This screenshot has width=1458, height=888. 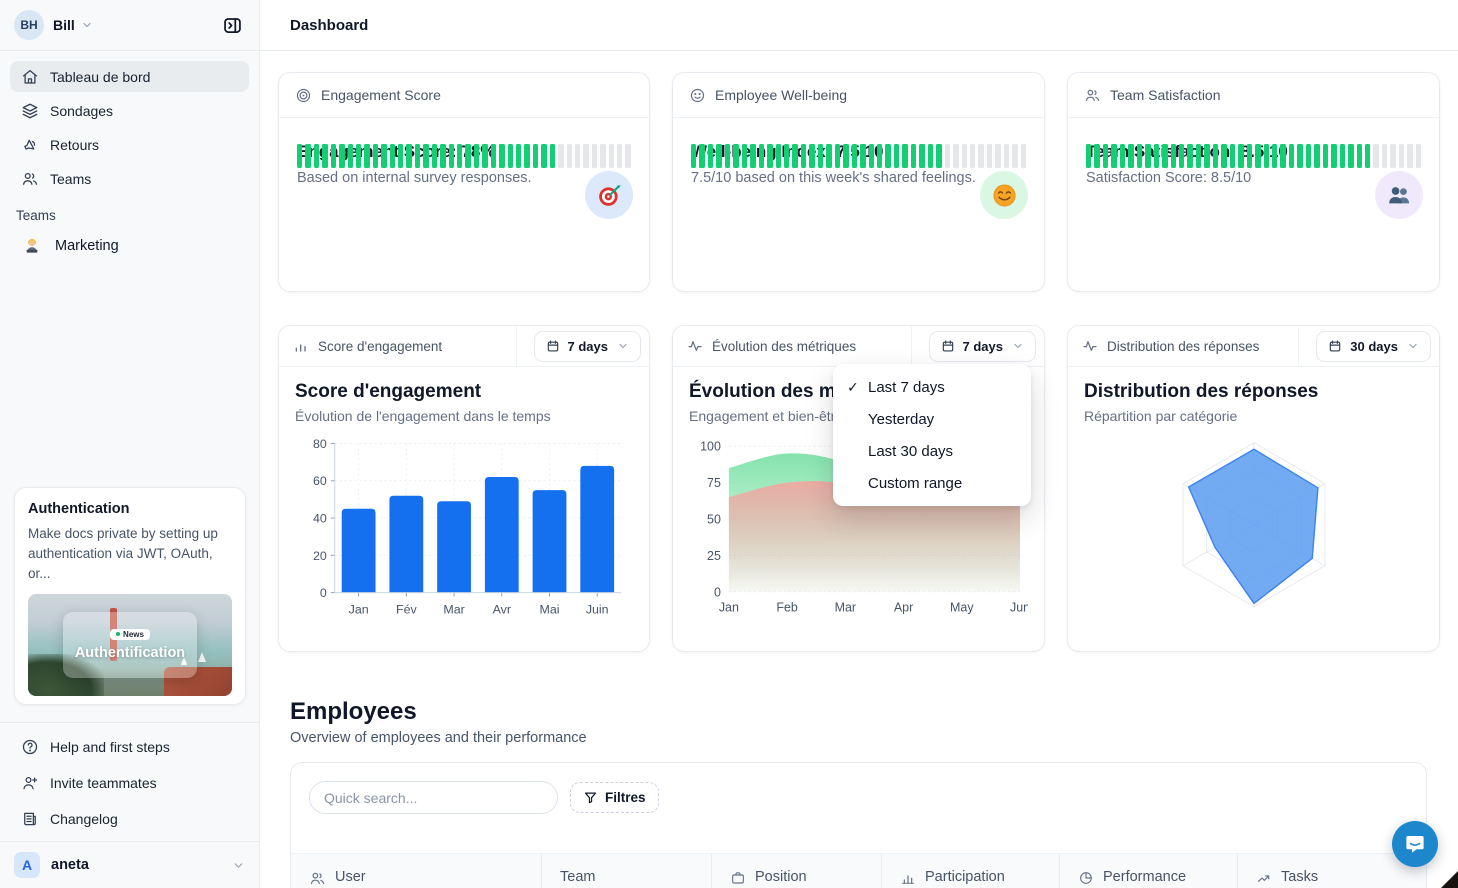 What do you see at coordinates (129, 76) in the screenshot?
I see `sidebar-item-tableau-de-bord: Tableau de bord` at bounding box center [129, 76].